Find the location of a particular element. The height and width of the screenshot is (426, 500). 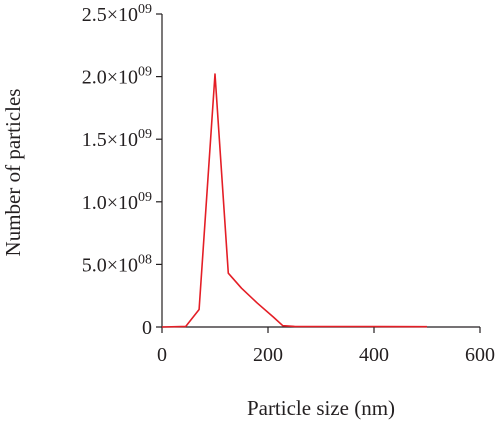

y-tick-label: 2.0×1009 is located at coordinates (117, 77).